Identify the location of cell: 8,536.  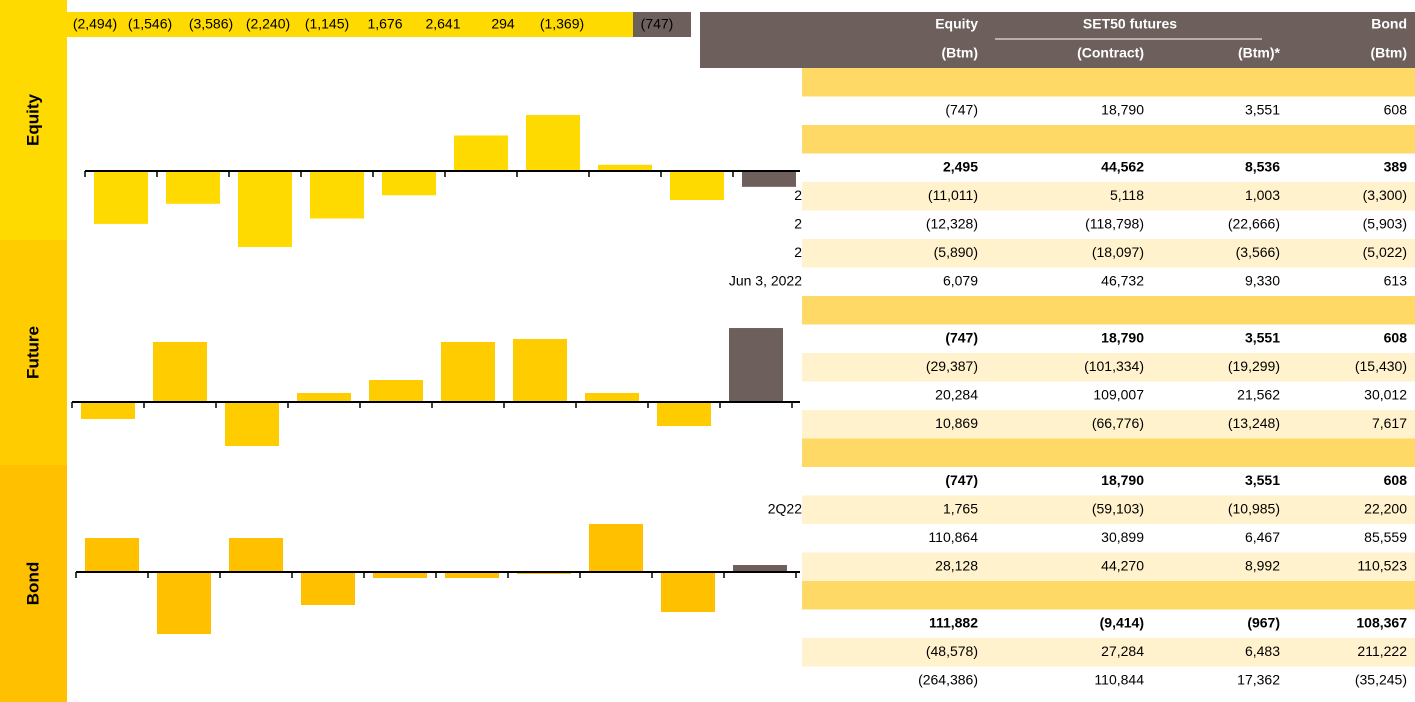
(1262, 166).